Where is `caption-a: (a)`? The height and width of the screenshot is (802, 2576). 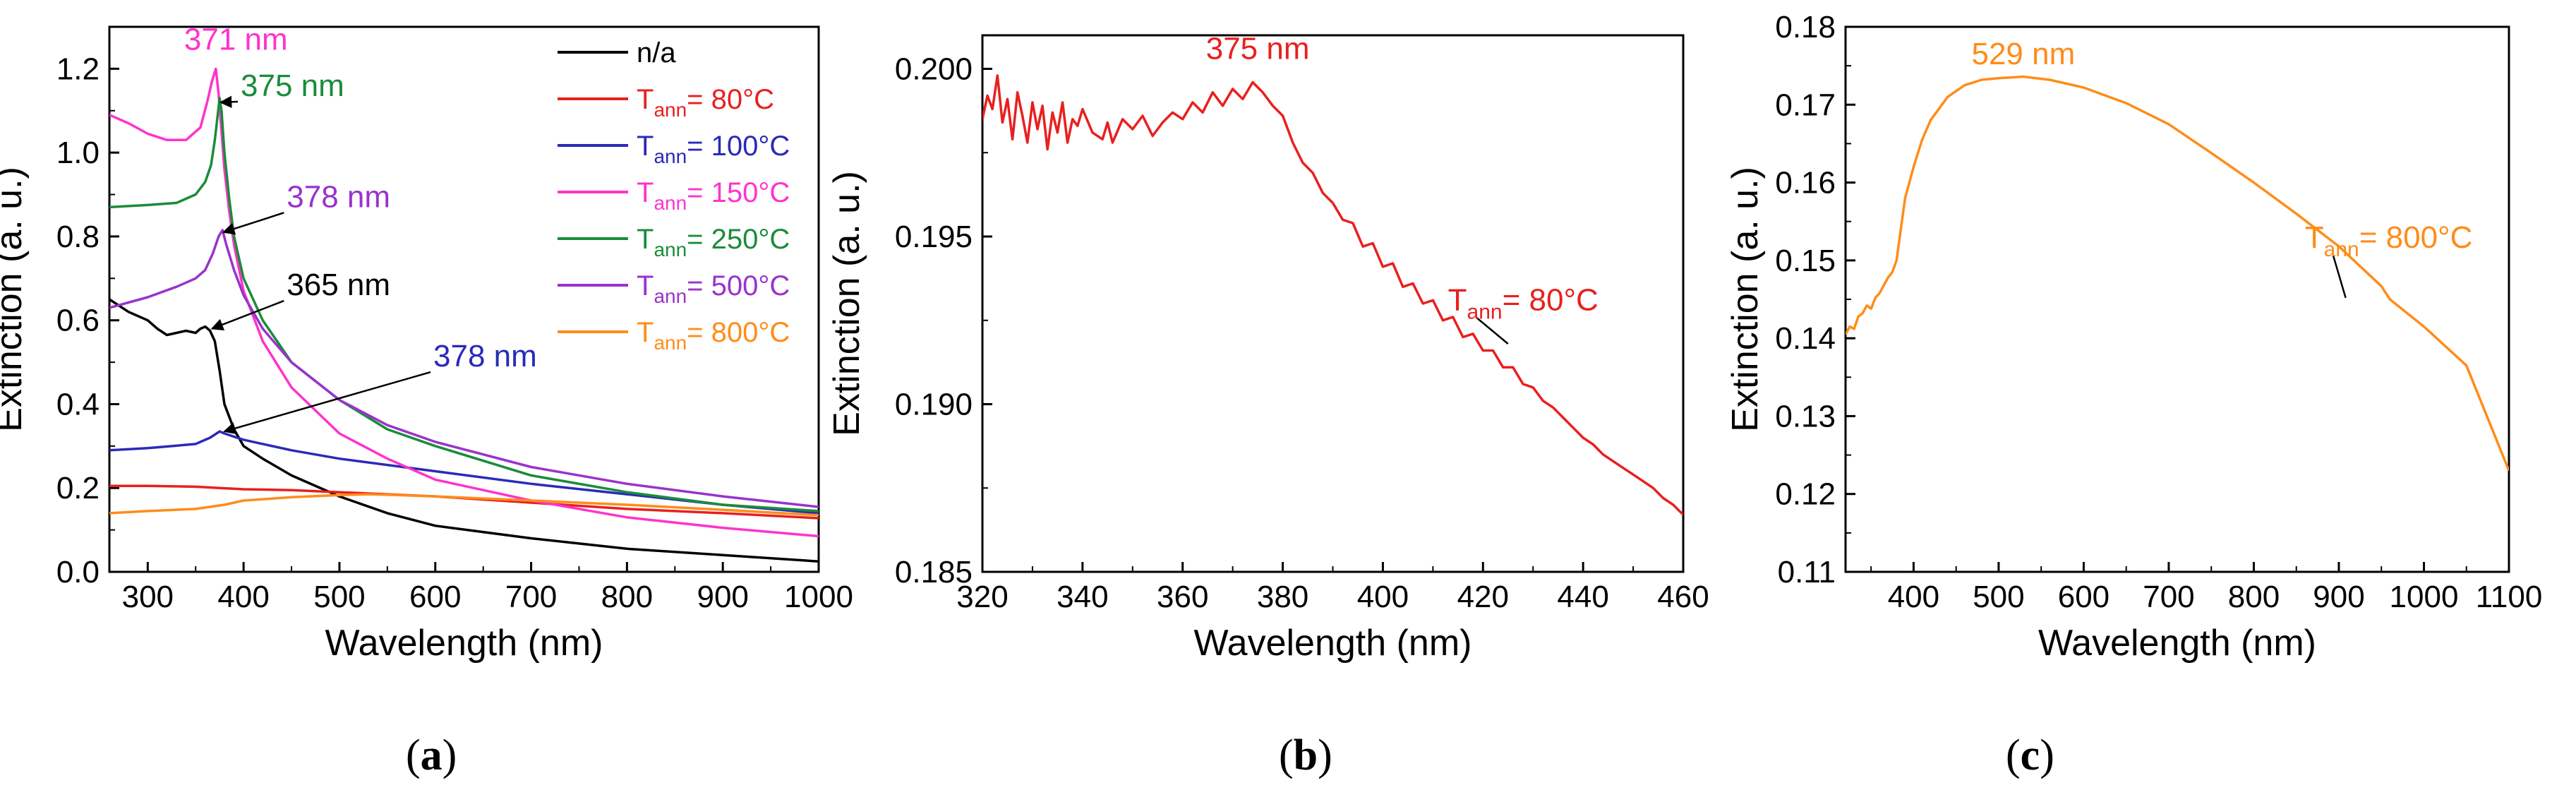 caption-a: (a) is located at coordinates (431, 755).